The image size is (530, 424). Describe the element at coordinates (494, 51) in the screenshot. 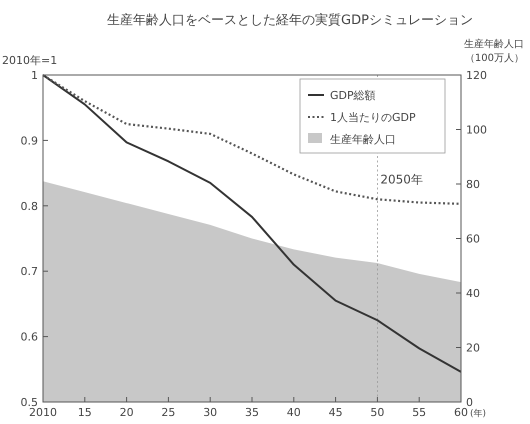

I see `y2-axis-title: 生産年齢人口（100万人）` at that location.